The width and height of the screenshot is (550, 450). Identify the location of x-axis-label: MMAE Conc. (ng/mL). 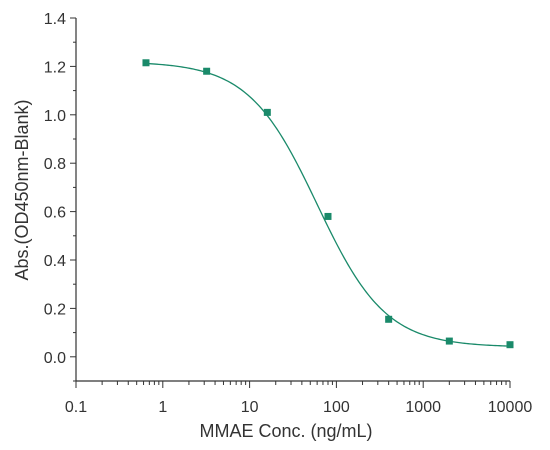
(285, 431).